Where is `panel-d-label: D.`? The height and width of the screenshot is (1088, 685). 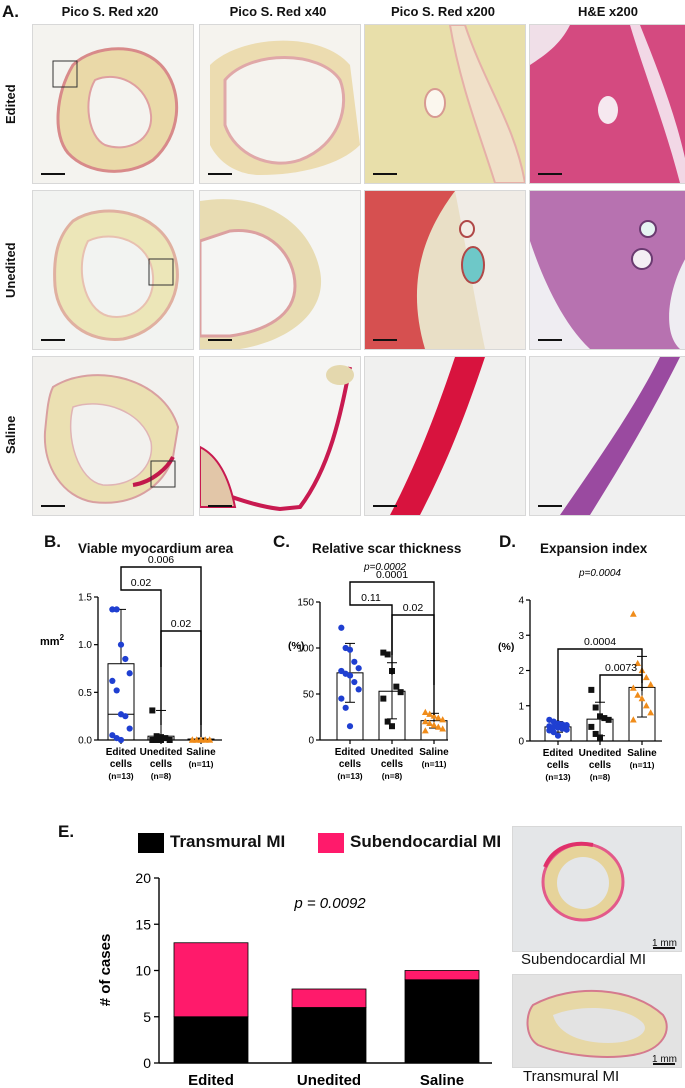 panel-d-label: D. is located at coordinates (507, 541).